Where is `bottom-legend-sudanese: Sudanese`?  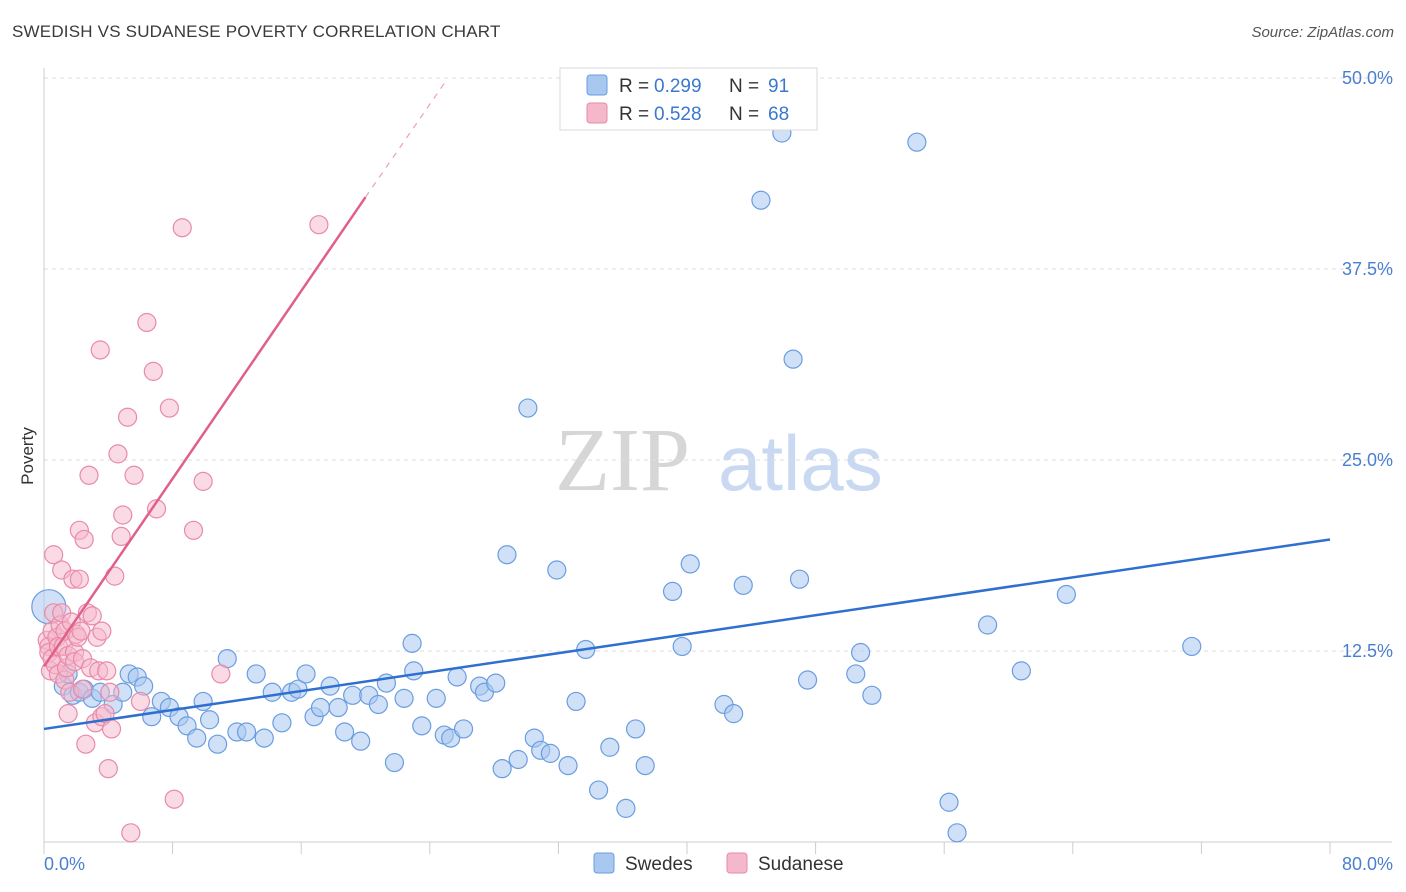 bottom-legend-sudanese: Sudanese is located at coordinates (801, 864).